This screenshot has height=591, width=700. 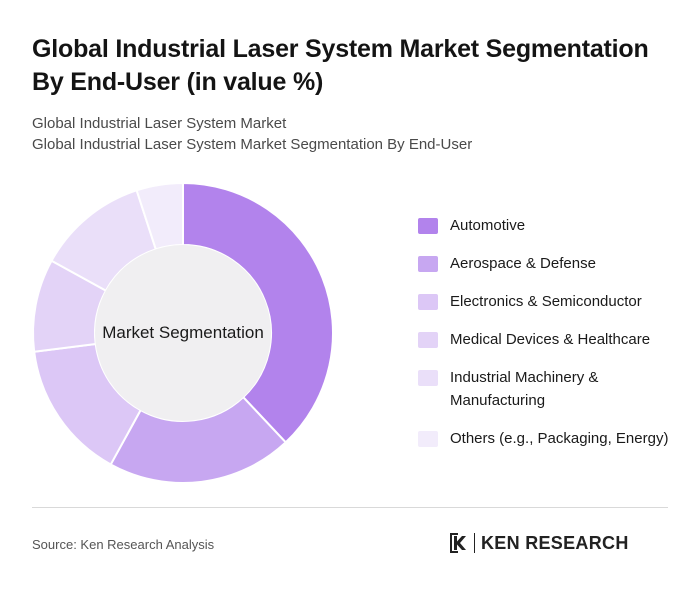 I want to click on subtitle-line-1: Global Industrial Laser System Market, so click(x=159, y=123).